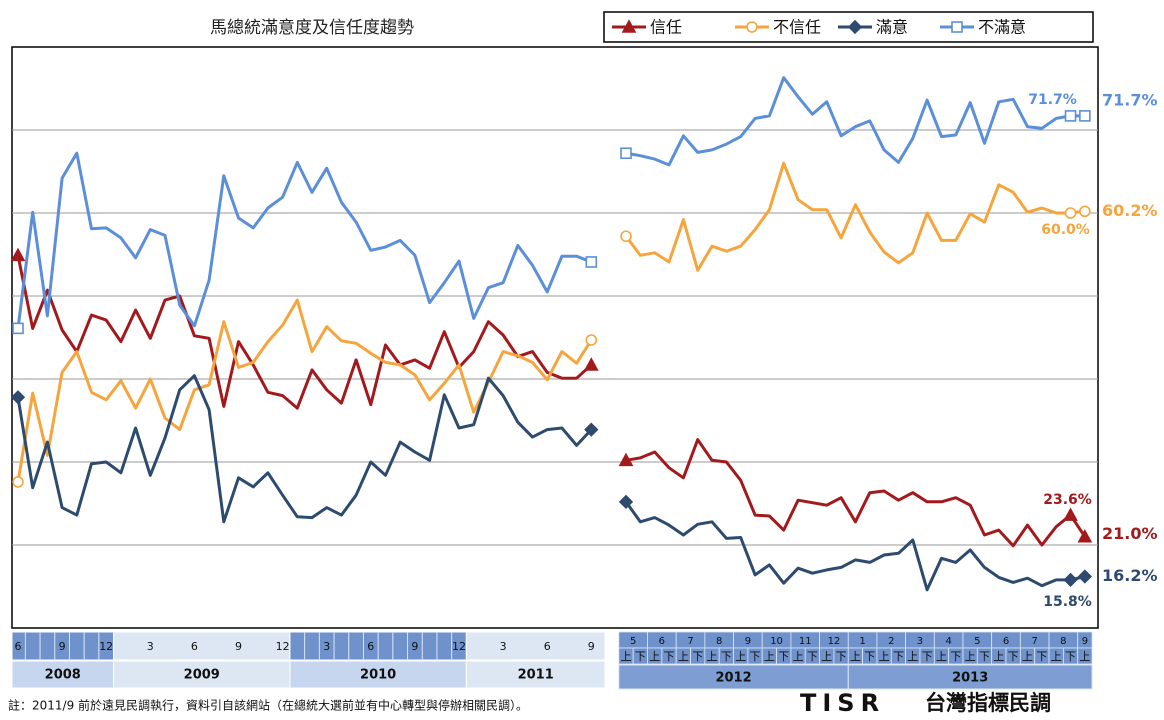 The width and height of the screenshot is (1164, 720). Describe the element at coordinates (862, 641) in the screenshot. I see `x-tick-label: 1` at that location.